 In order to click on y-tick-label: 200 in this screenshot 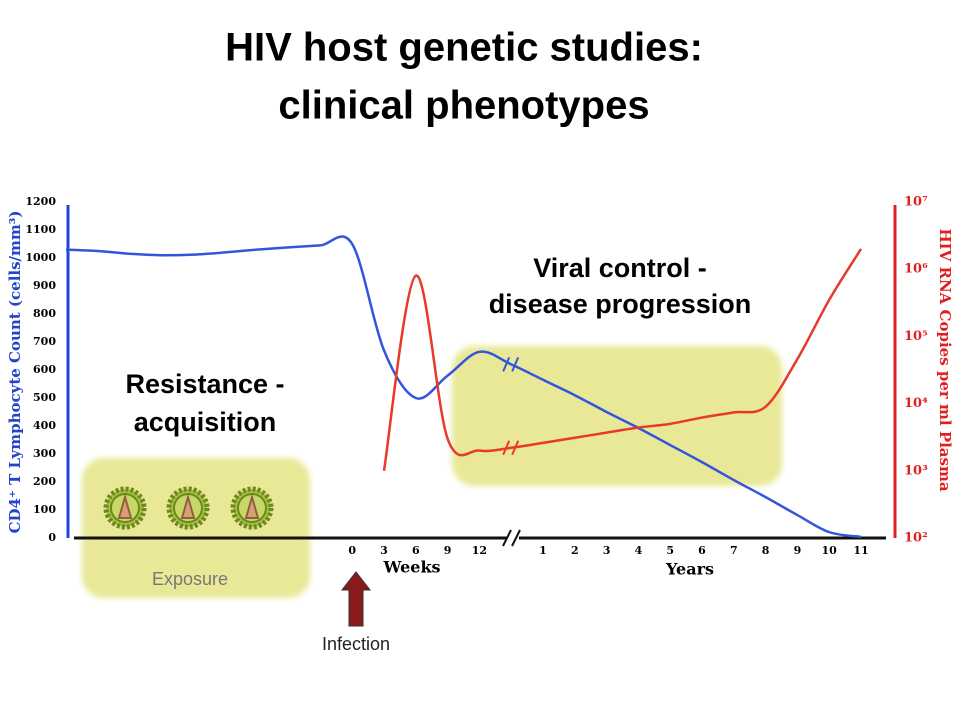, I will do `click(44, 481)`.